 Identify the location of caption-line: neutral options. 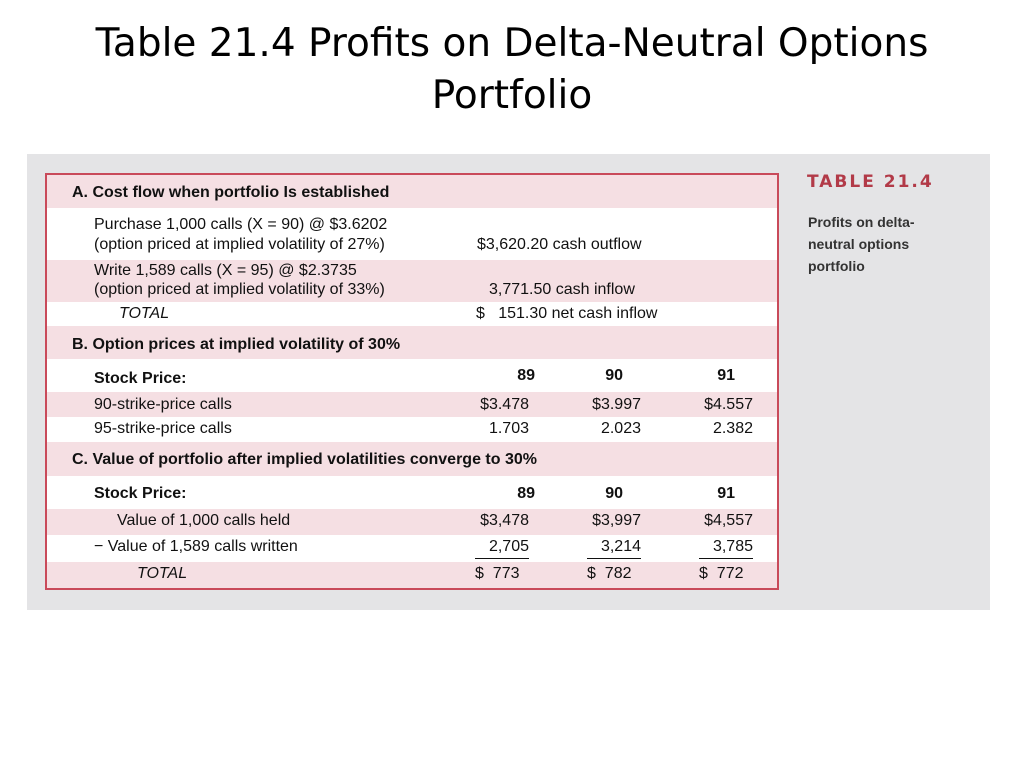
(859, 244).